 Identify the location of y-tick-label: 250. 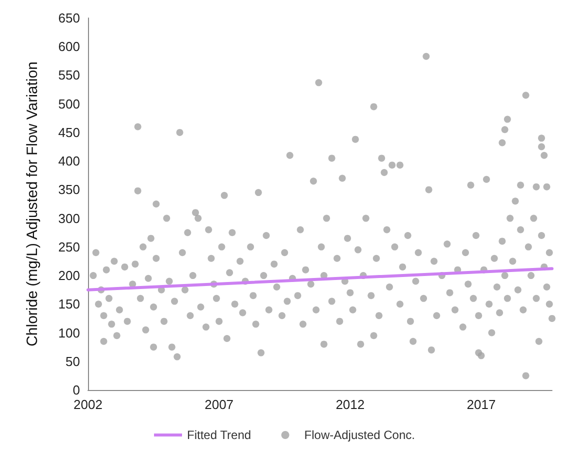
(69, 246).